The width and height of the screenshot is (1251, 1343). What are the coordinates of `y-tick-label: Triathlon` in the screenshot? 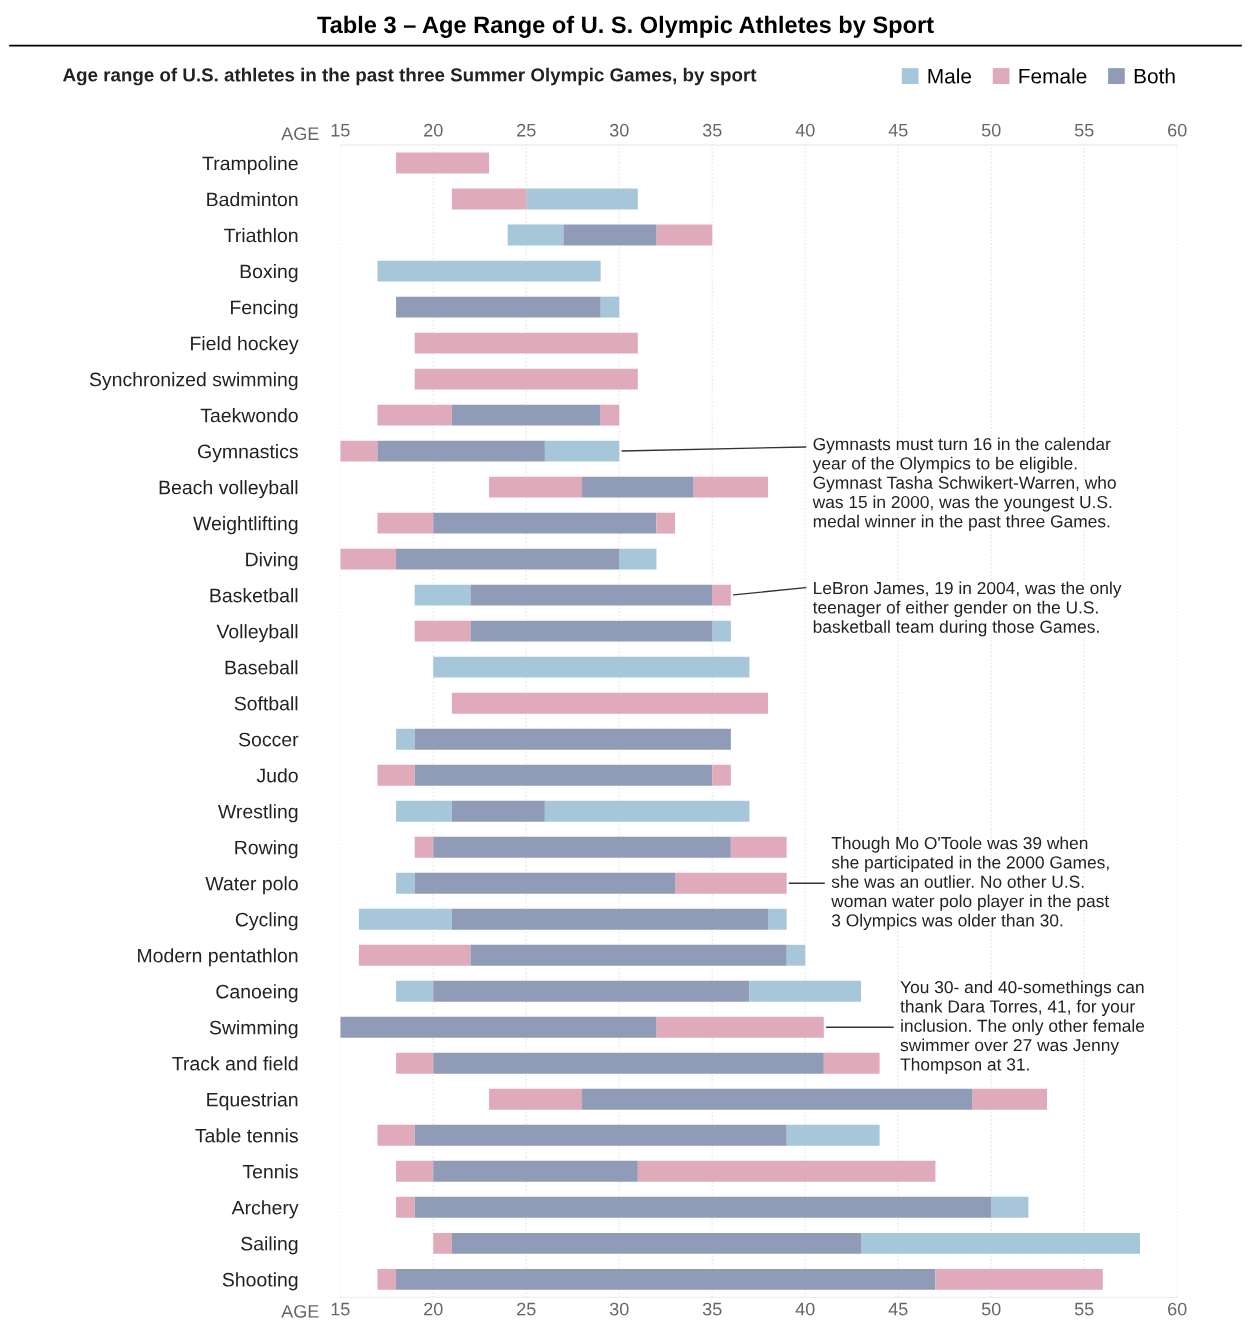 It's located at (261, 235).